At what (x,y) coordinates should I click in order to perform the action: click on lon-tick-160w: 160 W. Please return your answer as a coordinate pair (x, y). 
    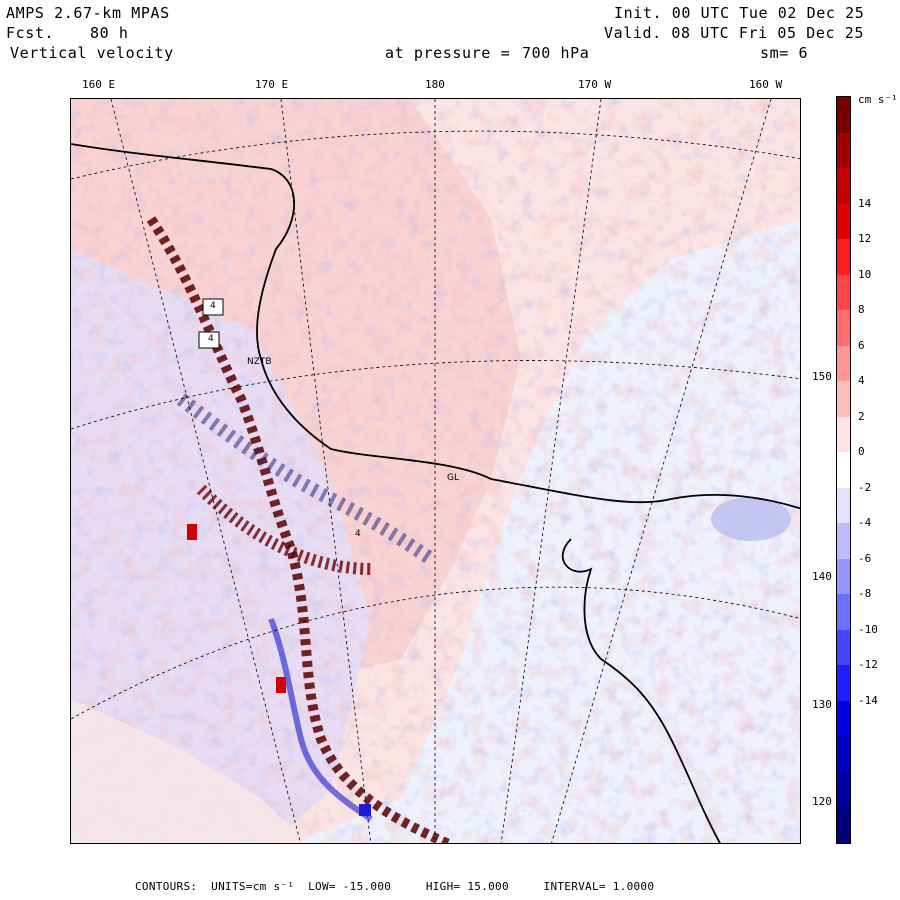
    Looking at the image, I should click on (766, 84).